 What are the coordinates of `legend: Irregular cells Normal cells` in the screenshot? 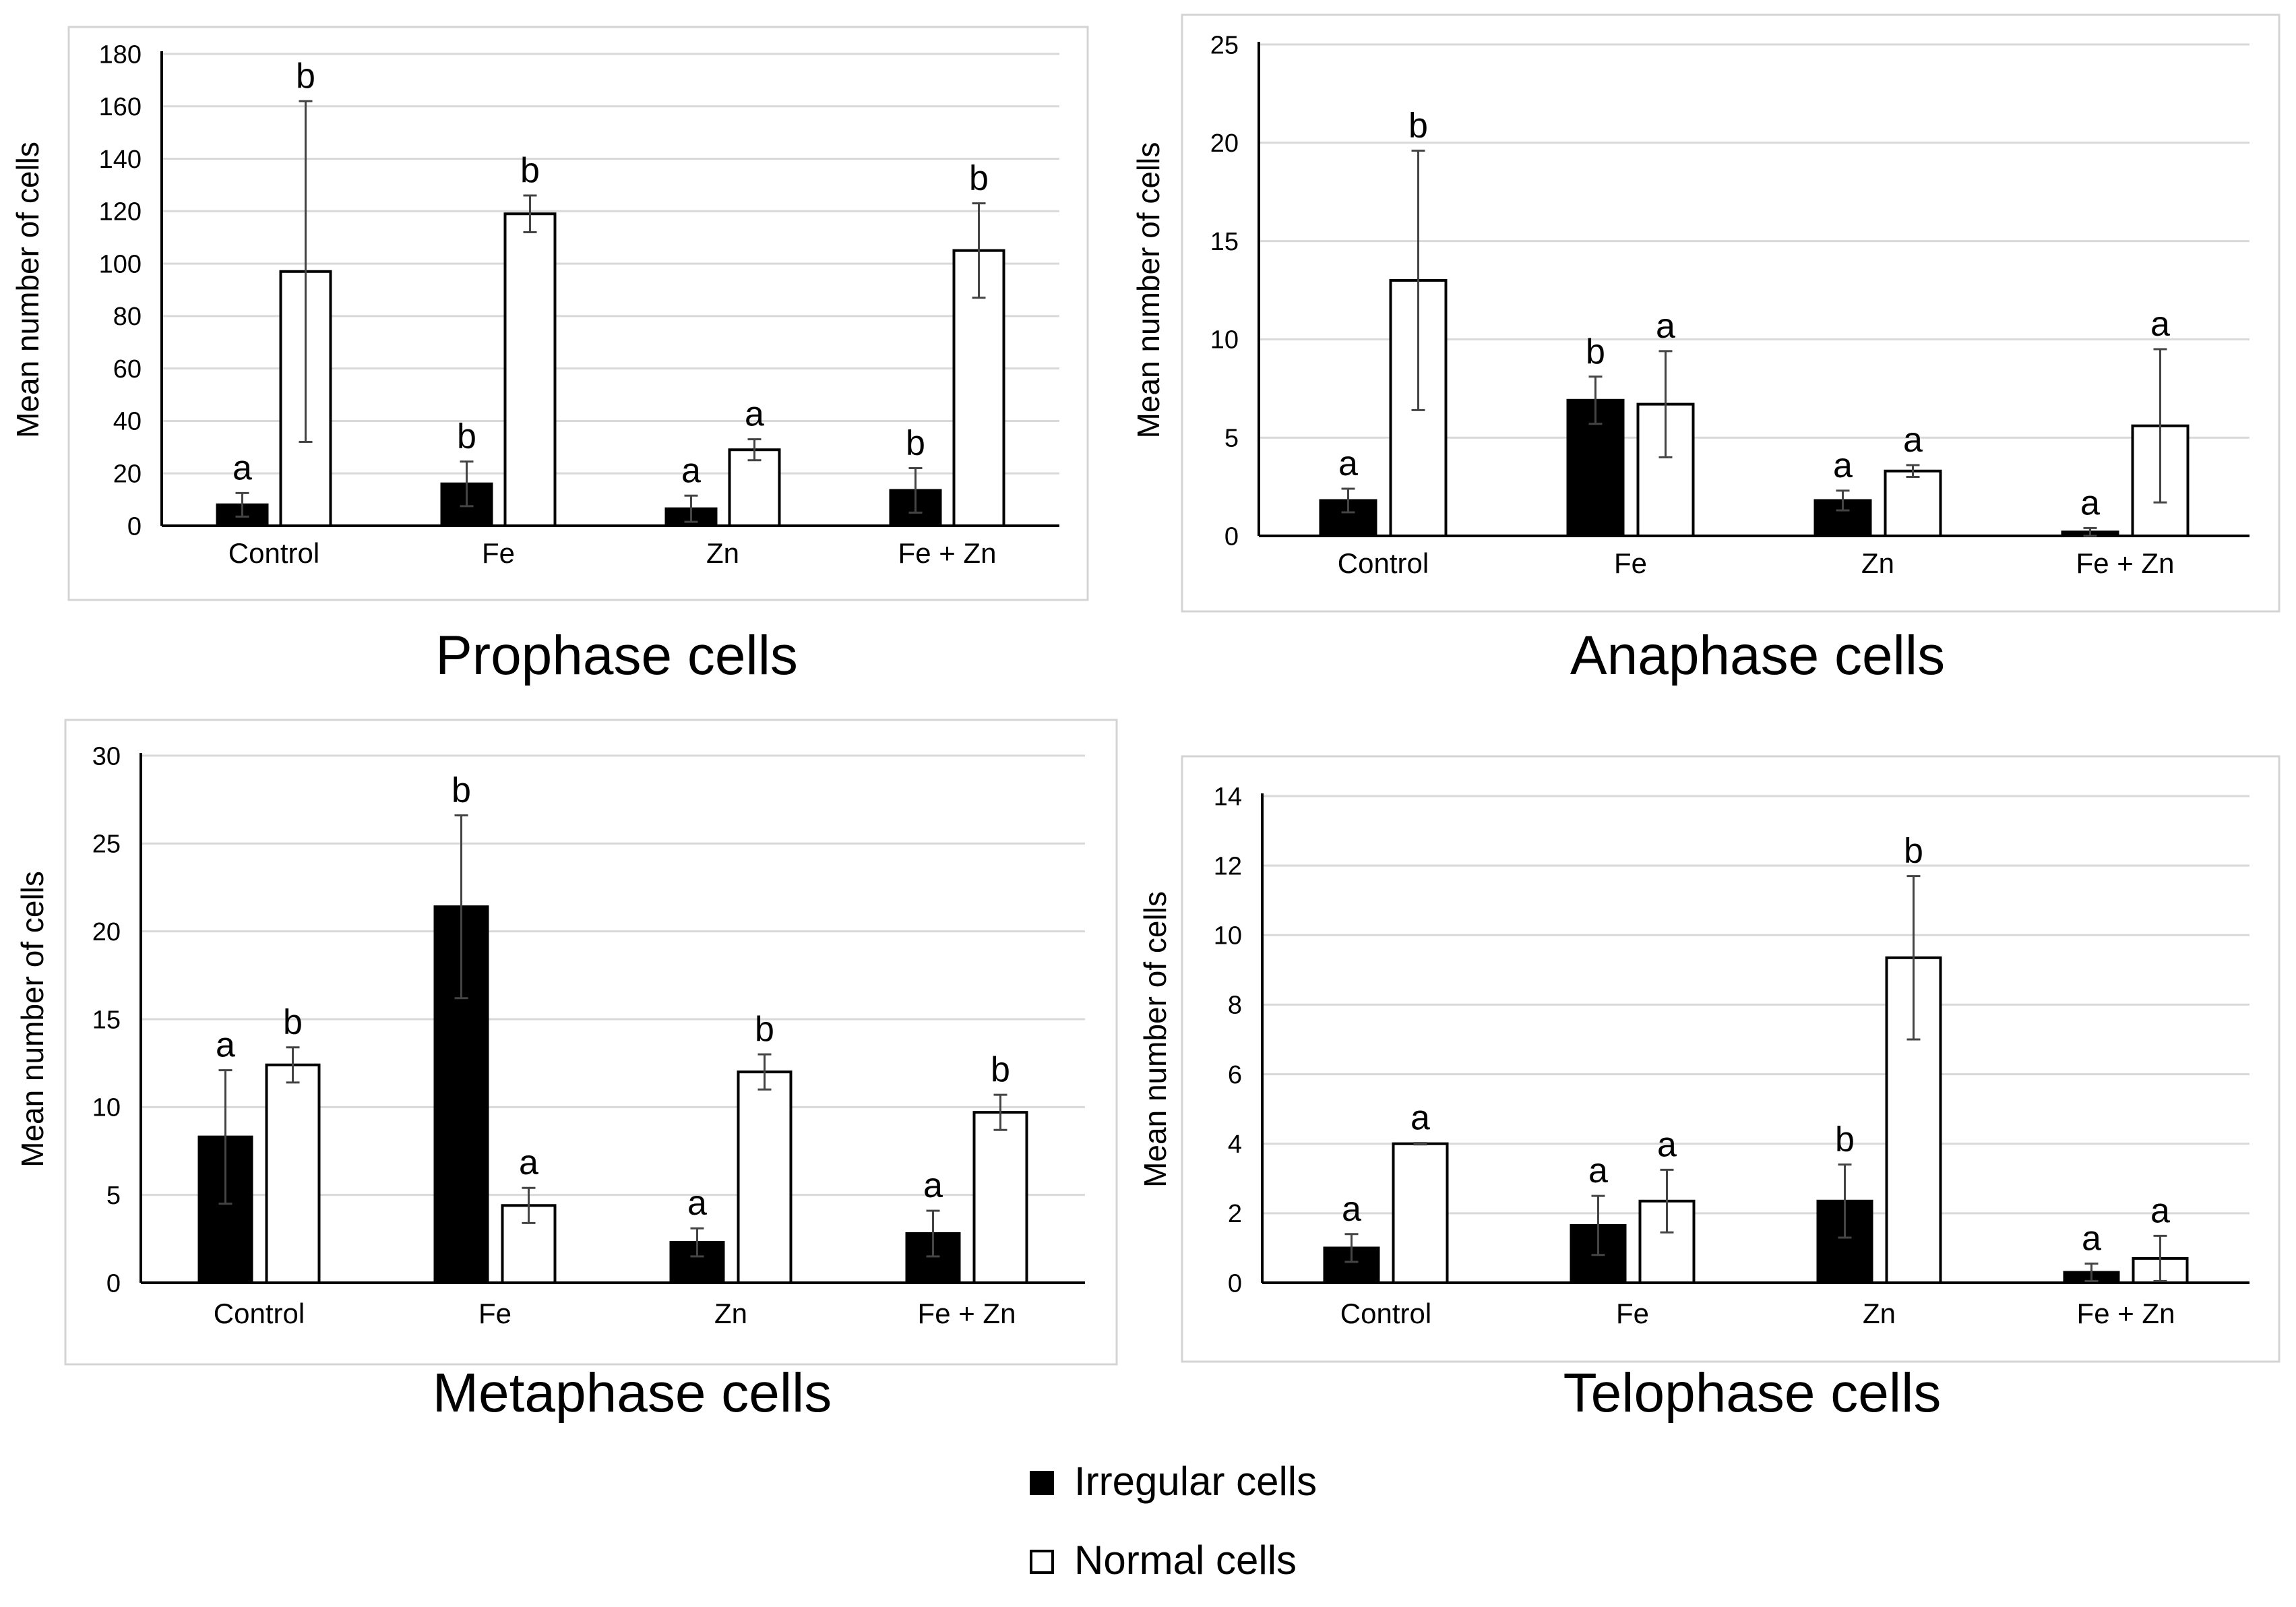 It's located at (1173, 1521).